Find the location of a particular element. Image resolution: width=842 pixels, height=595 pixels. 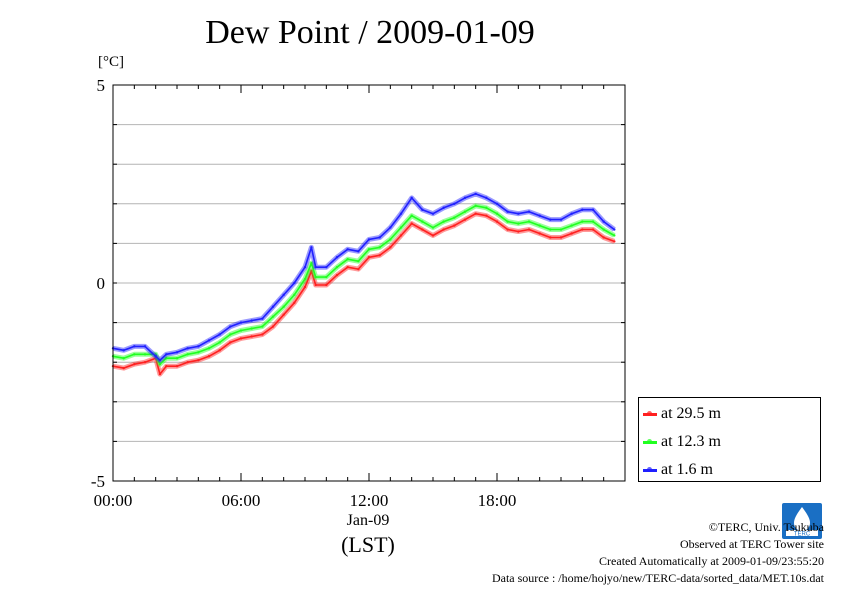

y-tick-label: 0 is located at coordinates (101, 283).